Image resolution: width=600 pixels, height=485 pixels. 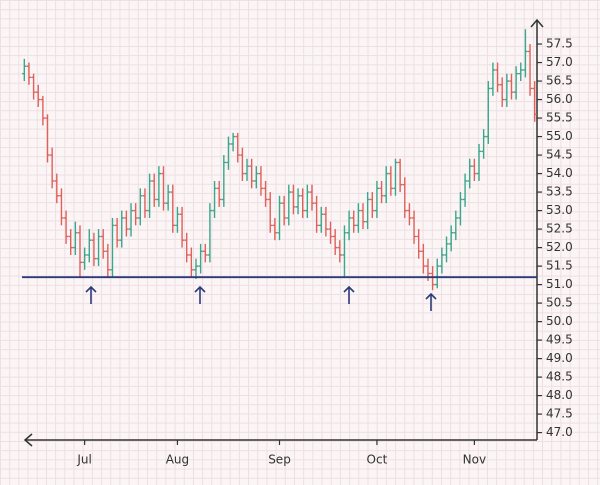 I want to click on y-axis-arrow, so click(x=537, y=23).